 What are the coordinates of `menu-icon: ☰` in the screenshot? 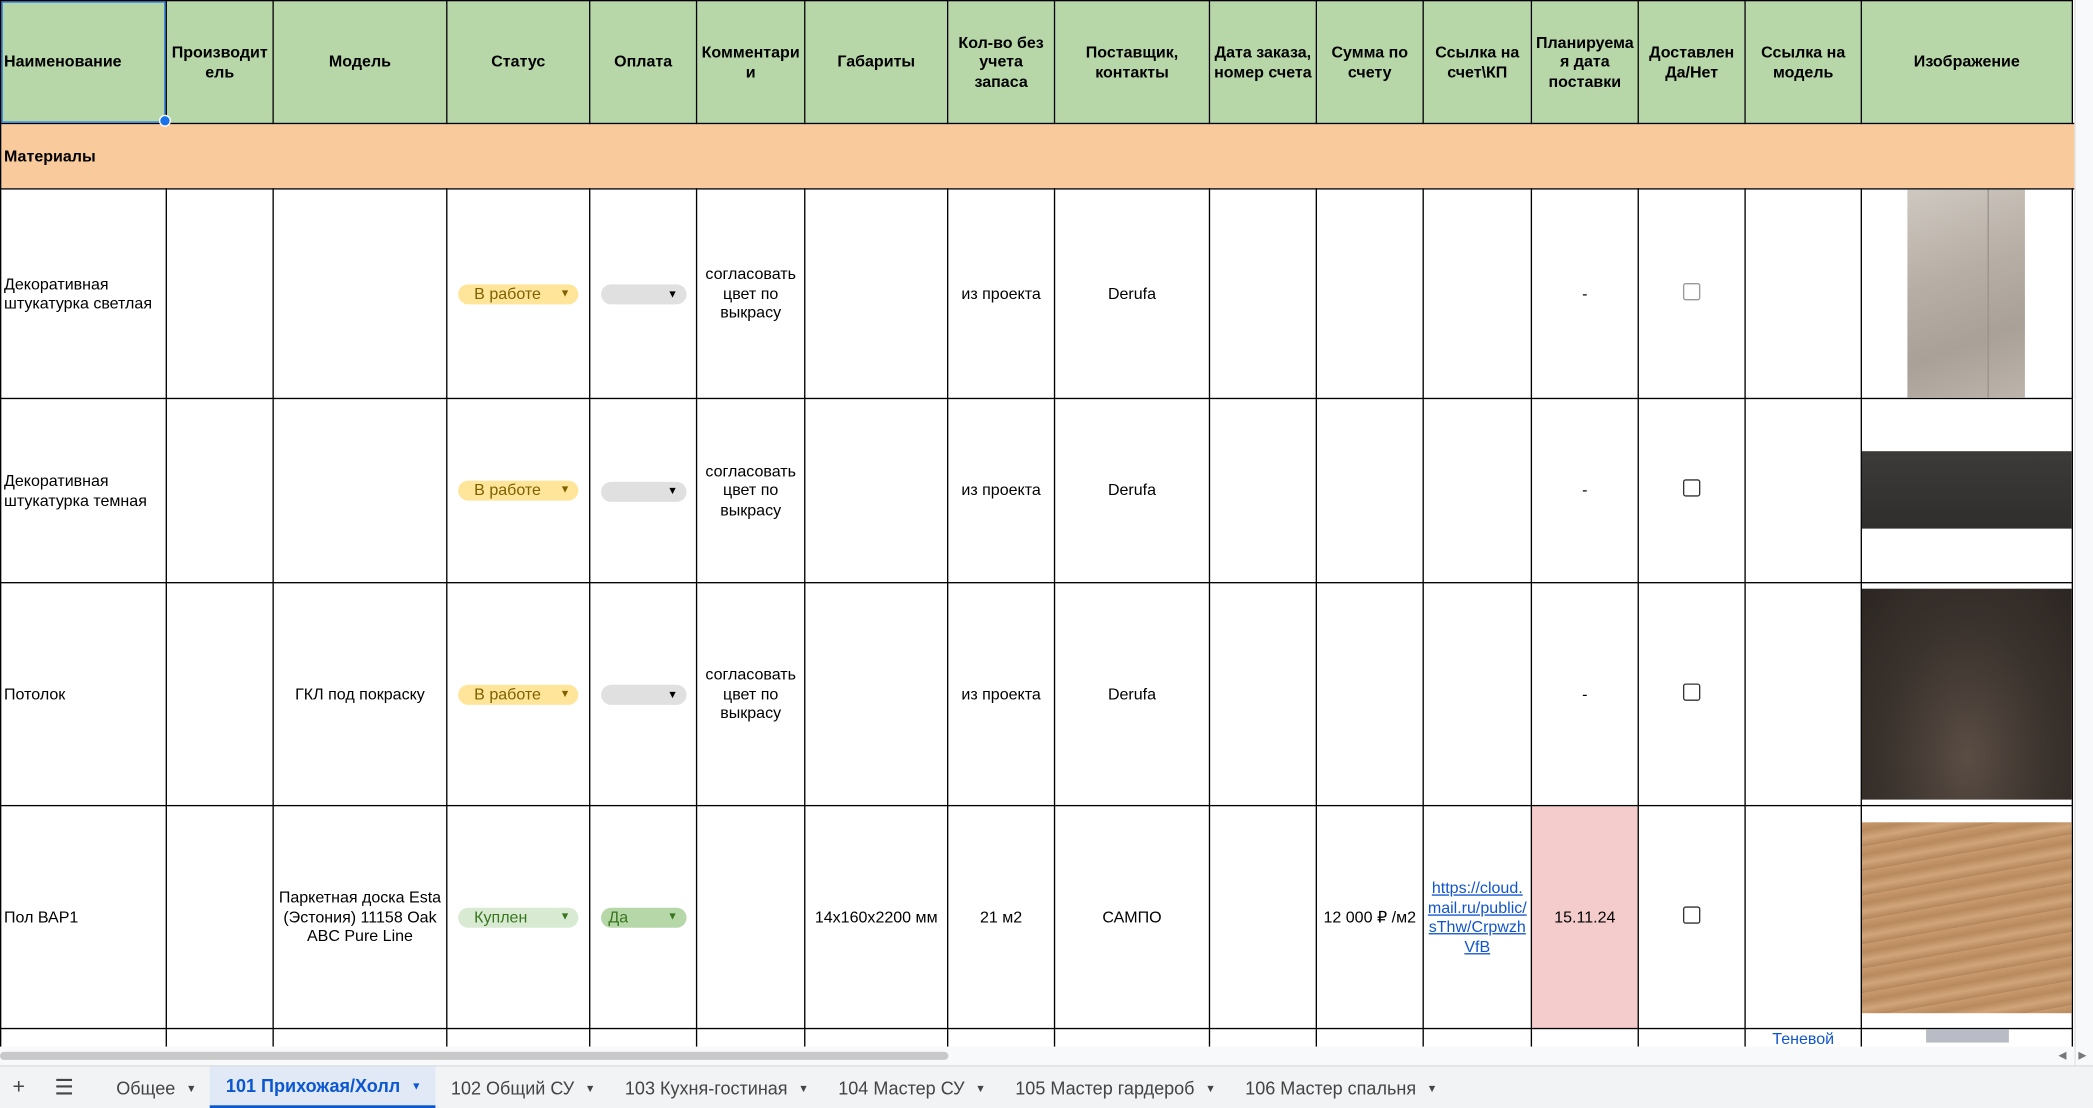 It's located at (64, 1088).